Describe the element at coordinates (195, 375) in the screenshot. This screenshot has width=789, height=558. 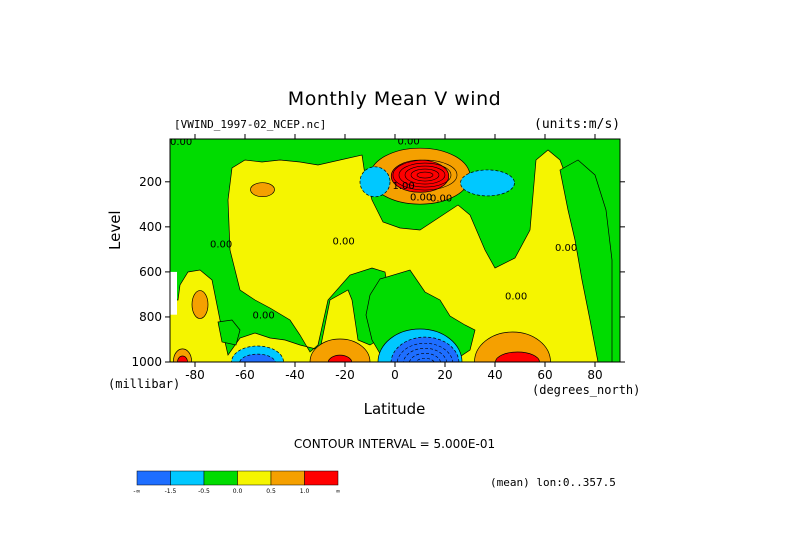
I see `x-tick-label: -80` at that location.